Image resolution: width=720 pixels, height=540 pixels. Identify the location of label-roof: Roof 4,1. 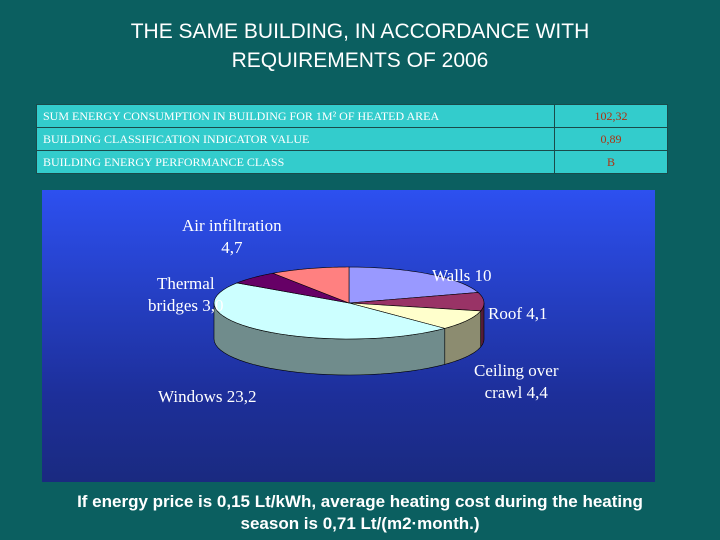
(518, 313).